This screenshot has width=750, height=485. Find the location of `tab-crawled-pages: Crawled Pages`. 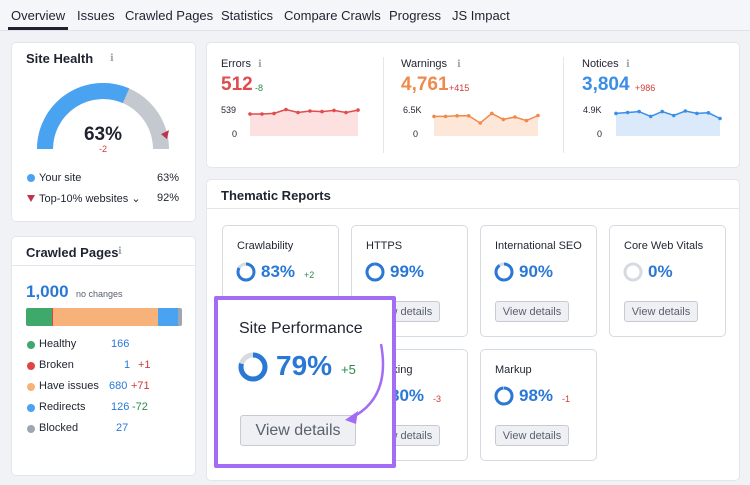

tab-crawled-pages: Crawled Pages is located at coordinates (169, 15).